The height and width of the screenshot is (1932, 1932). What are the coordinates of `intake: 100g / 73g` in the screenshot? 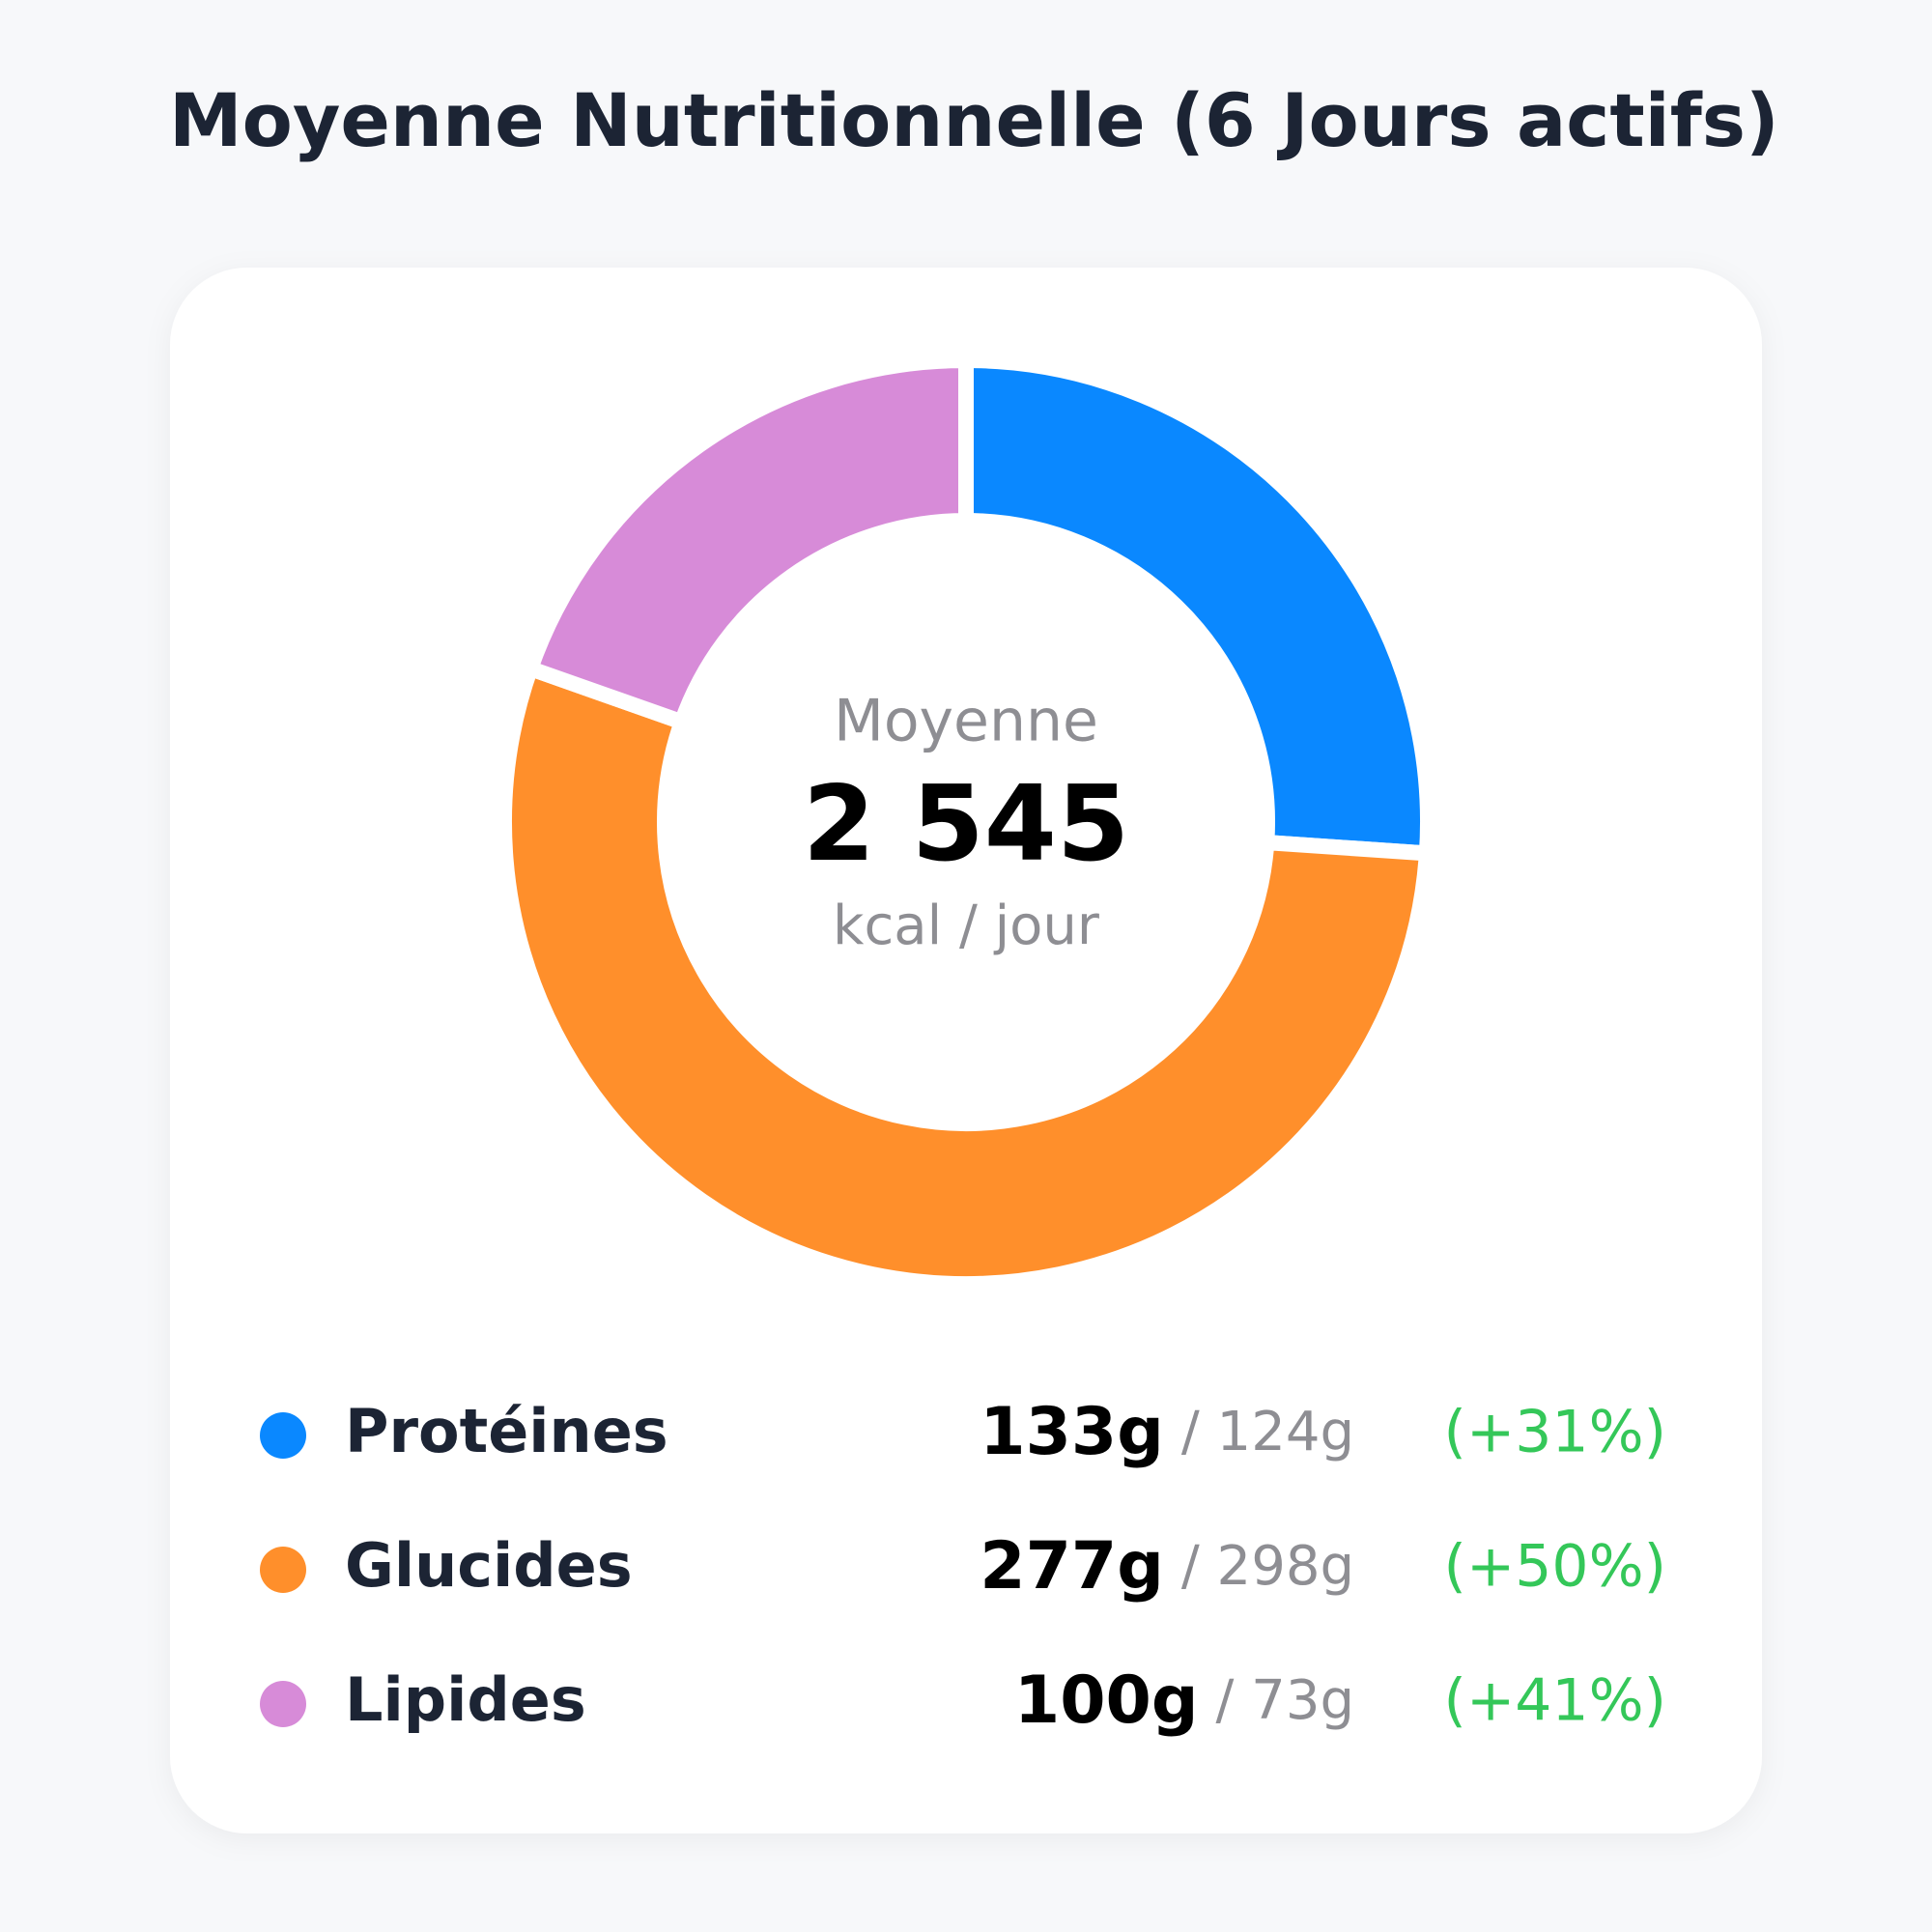 It's located at (1184, 1700).